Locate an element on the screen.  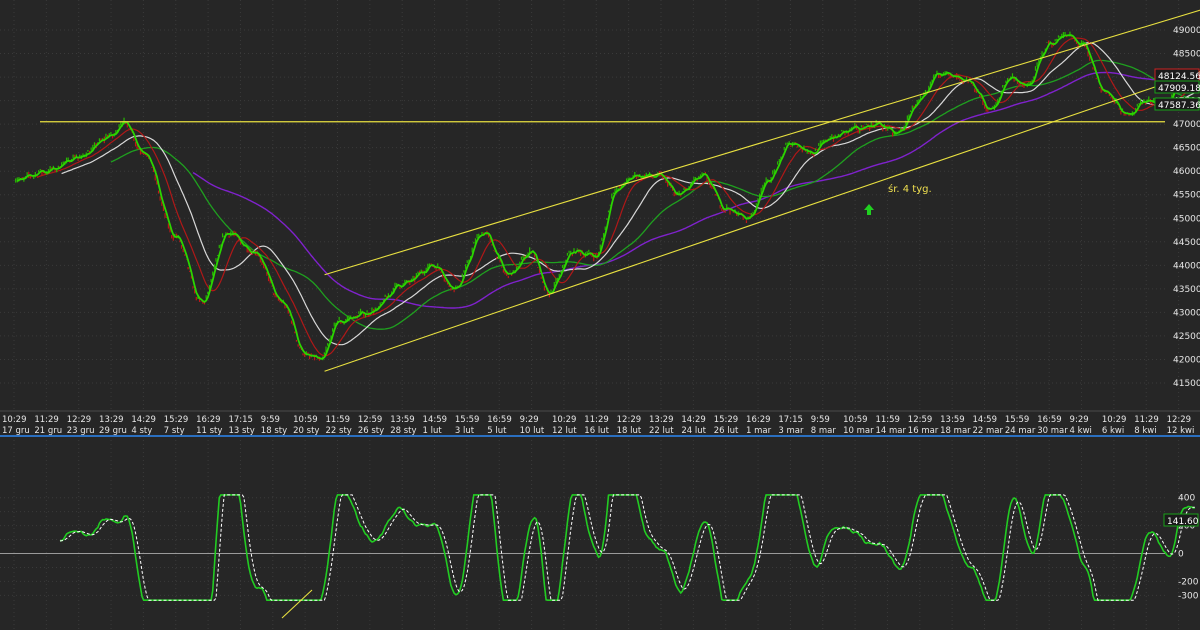
date-label: 14 mar is located at coordinates (890, 431).